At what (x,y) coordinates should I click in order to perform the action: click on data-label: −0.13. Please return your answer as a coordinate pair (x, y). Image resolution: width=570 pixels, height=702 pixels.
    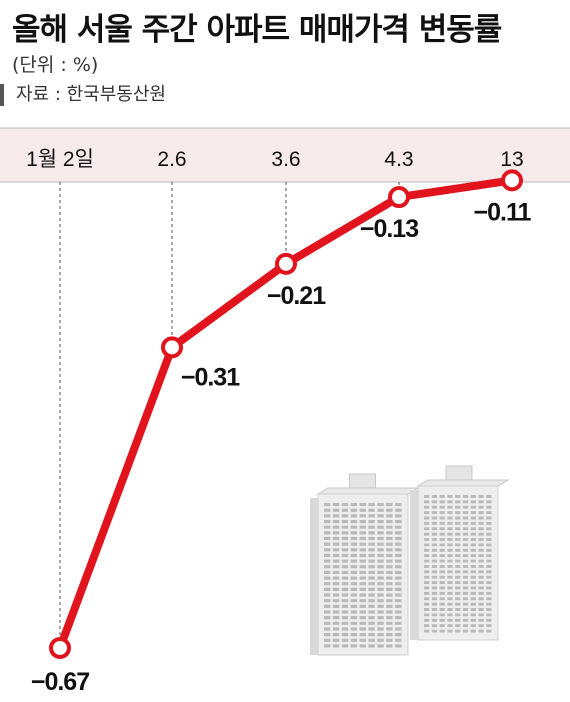
    Looking at the image, I should click on (389, 229).